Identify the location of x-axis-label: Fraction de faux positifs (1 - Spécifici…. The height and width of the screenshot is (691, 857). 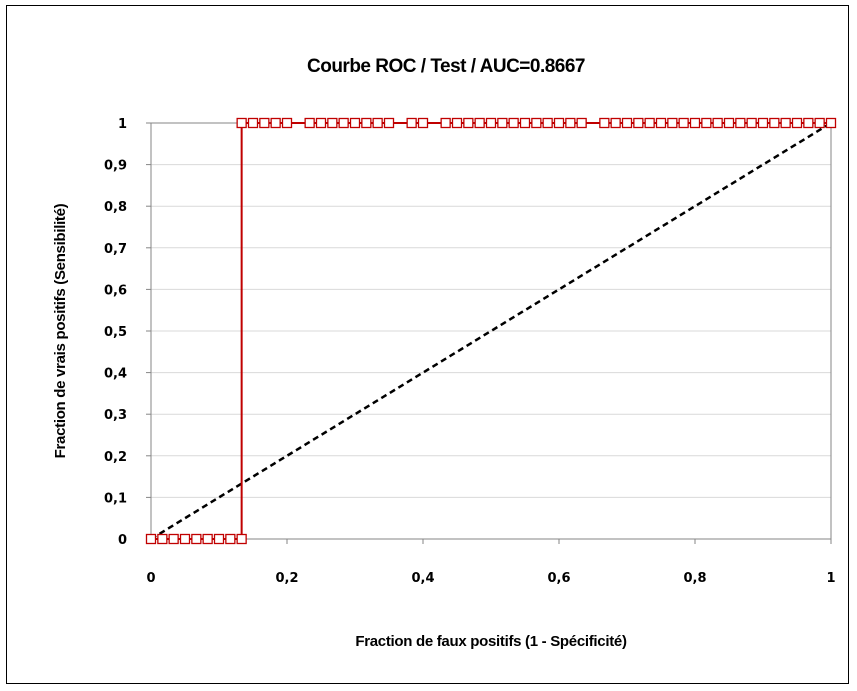
(491, 641).